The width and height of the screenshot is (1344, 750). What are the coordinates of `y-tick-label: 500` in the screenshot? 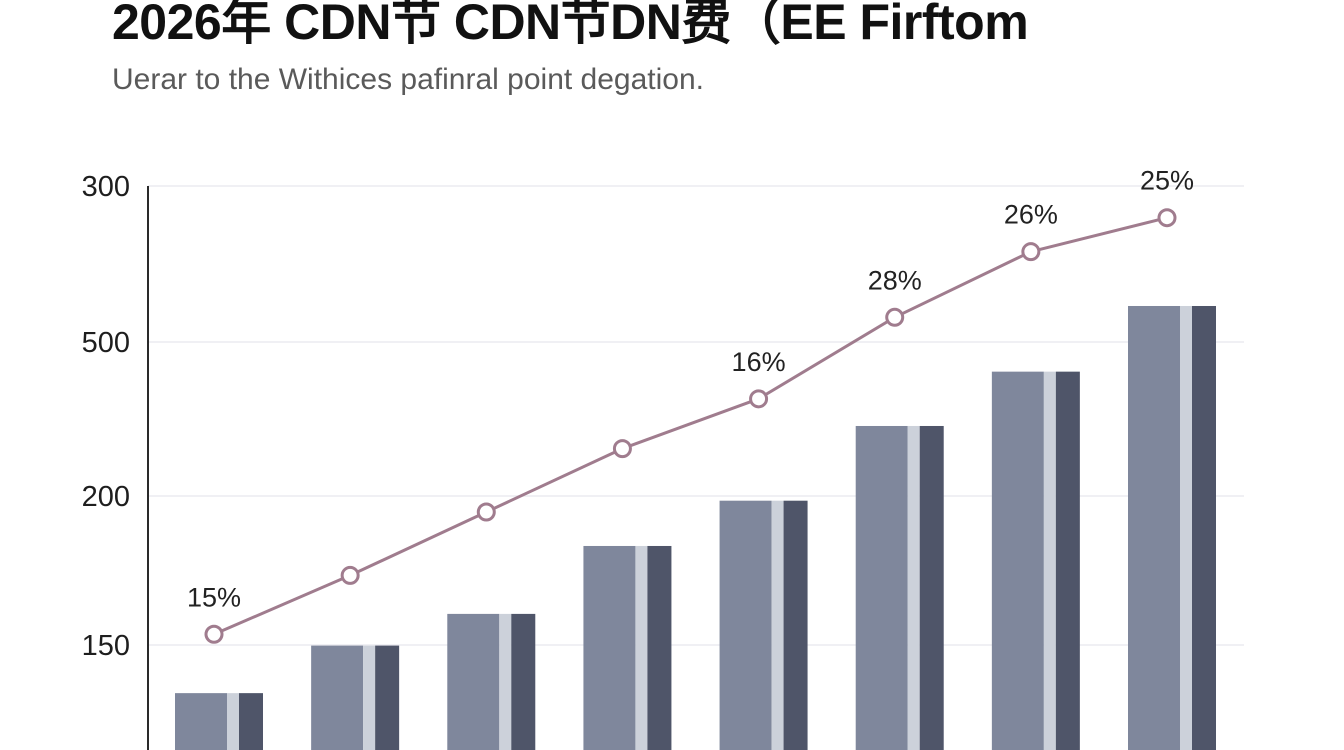 It's located at (106, 343).